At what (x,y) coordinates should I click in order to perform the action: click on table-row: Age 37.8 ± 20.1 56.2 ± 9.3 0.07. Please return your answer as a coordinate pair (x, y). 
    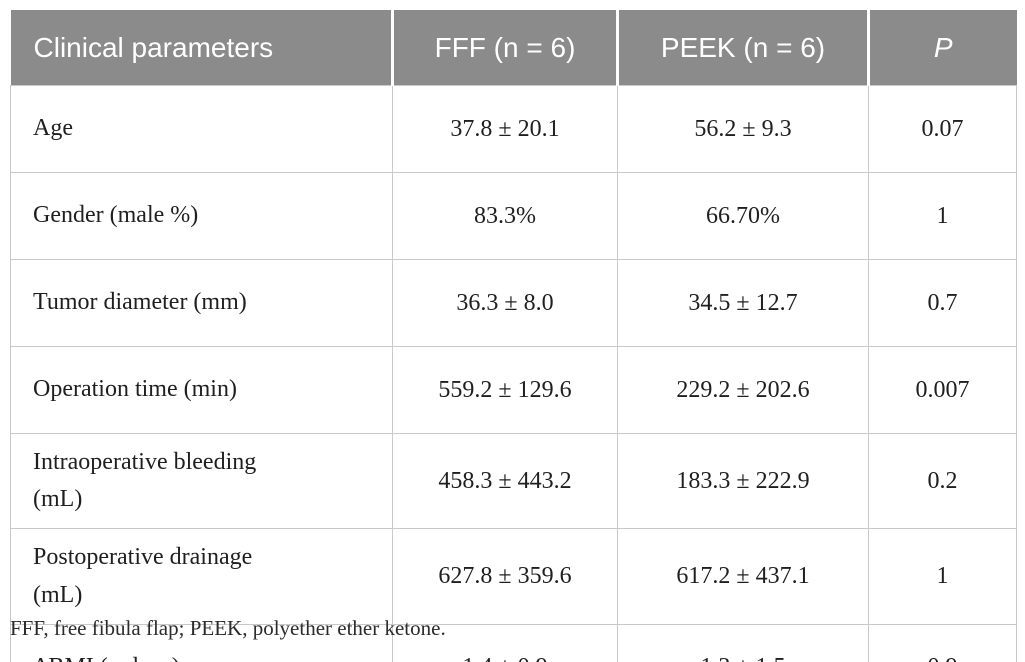
    Looking at the image, I should click on (513, 129).